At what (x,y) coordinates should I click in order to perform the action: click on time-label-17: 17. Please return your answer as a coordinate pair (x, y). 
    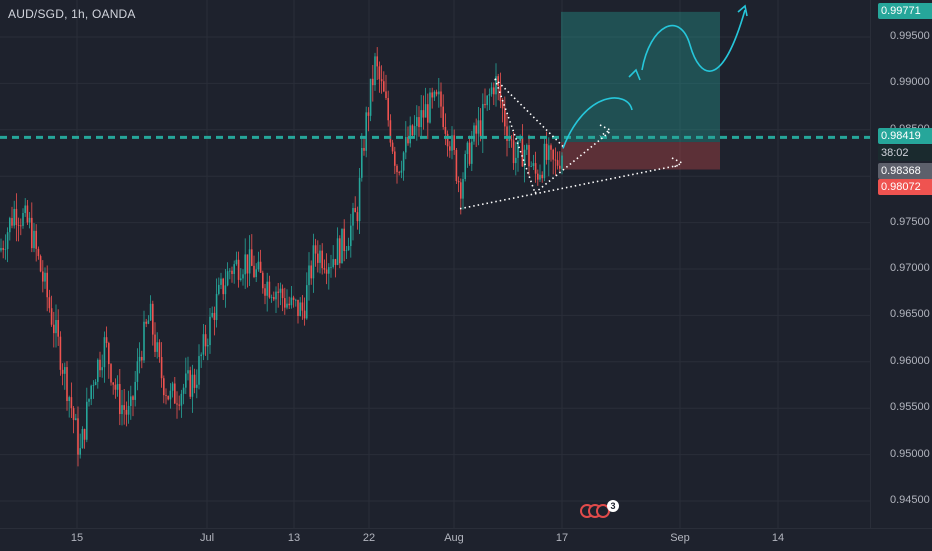
    Looking at the image, I should click on (562, 538).